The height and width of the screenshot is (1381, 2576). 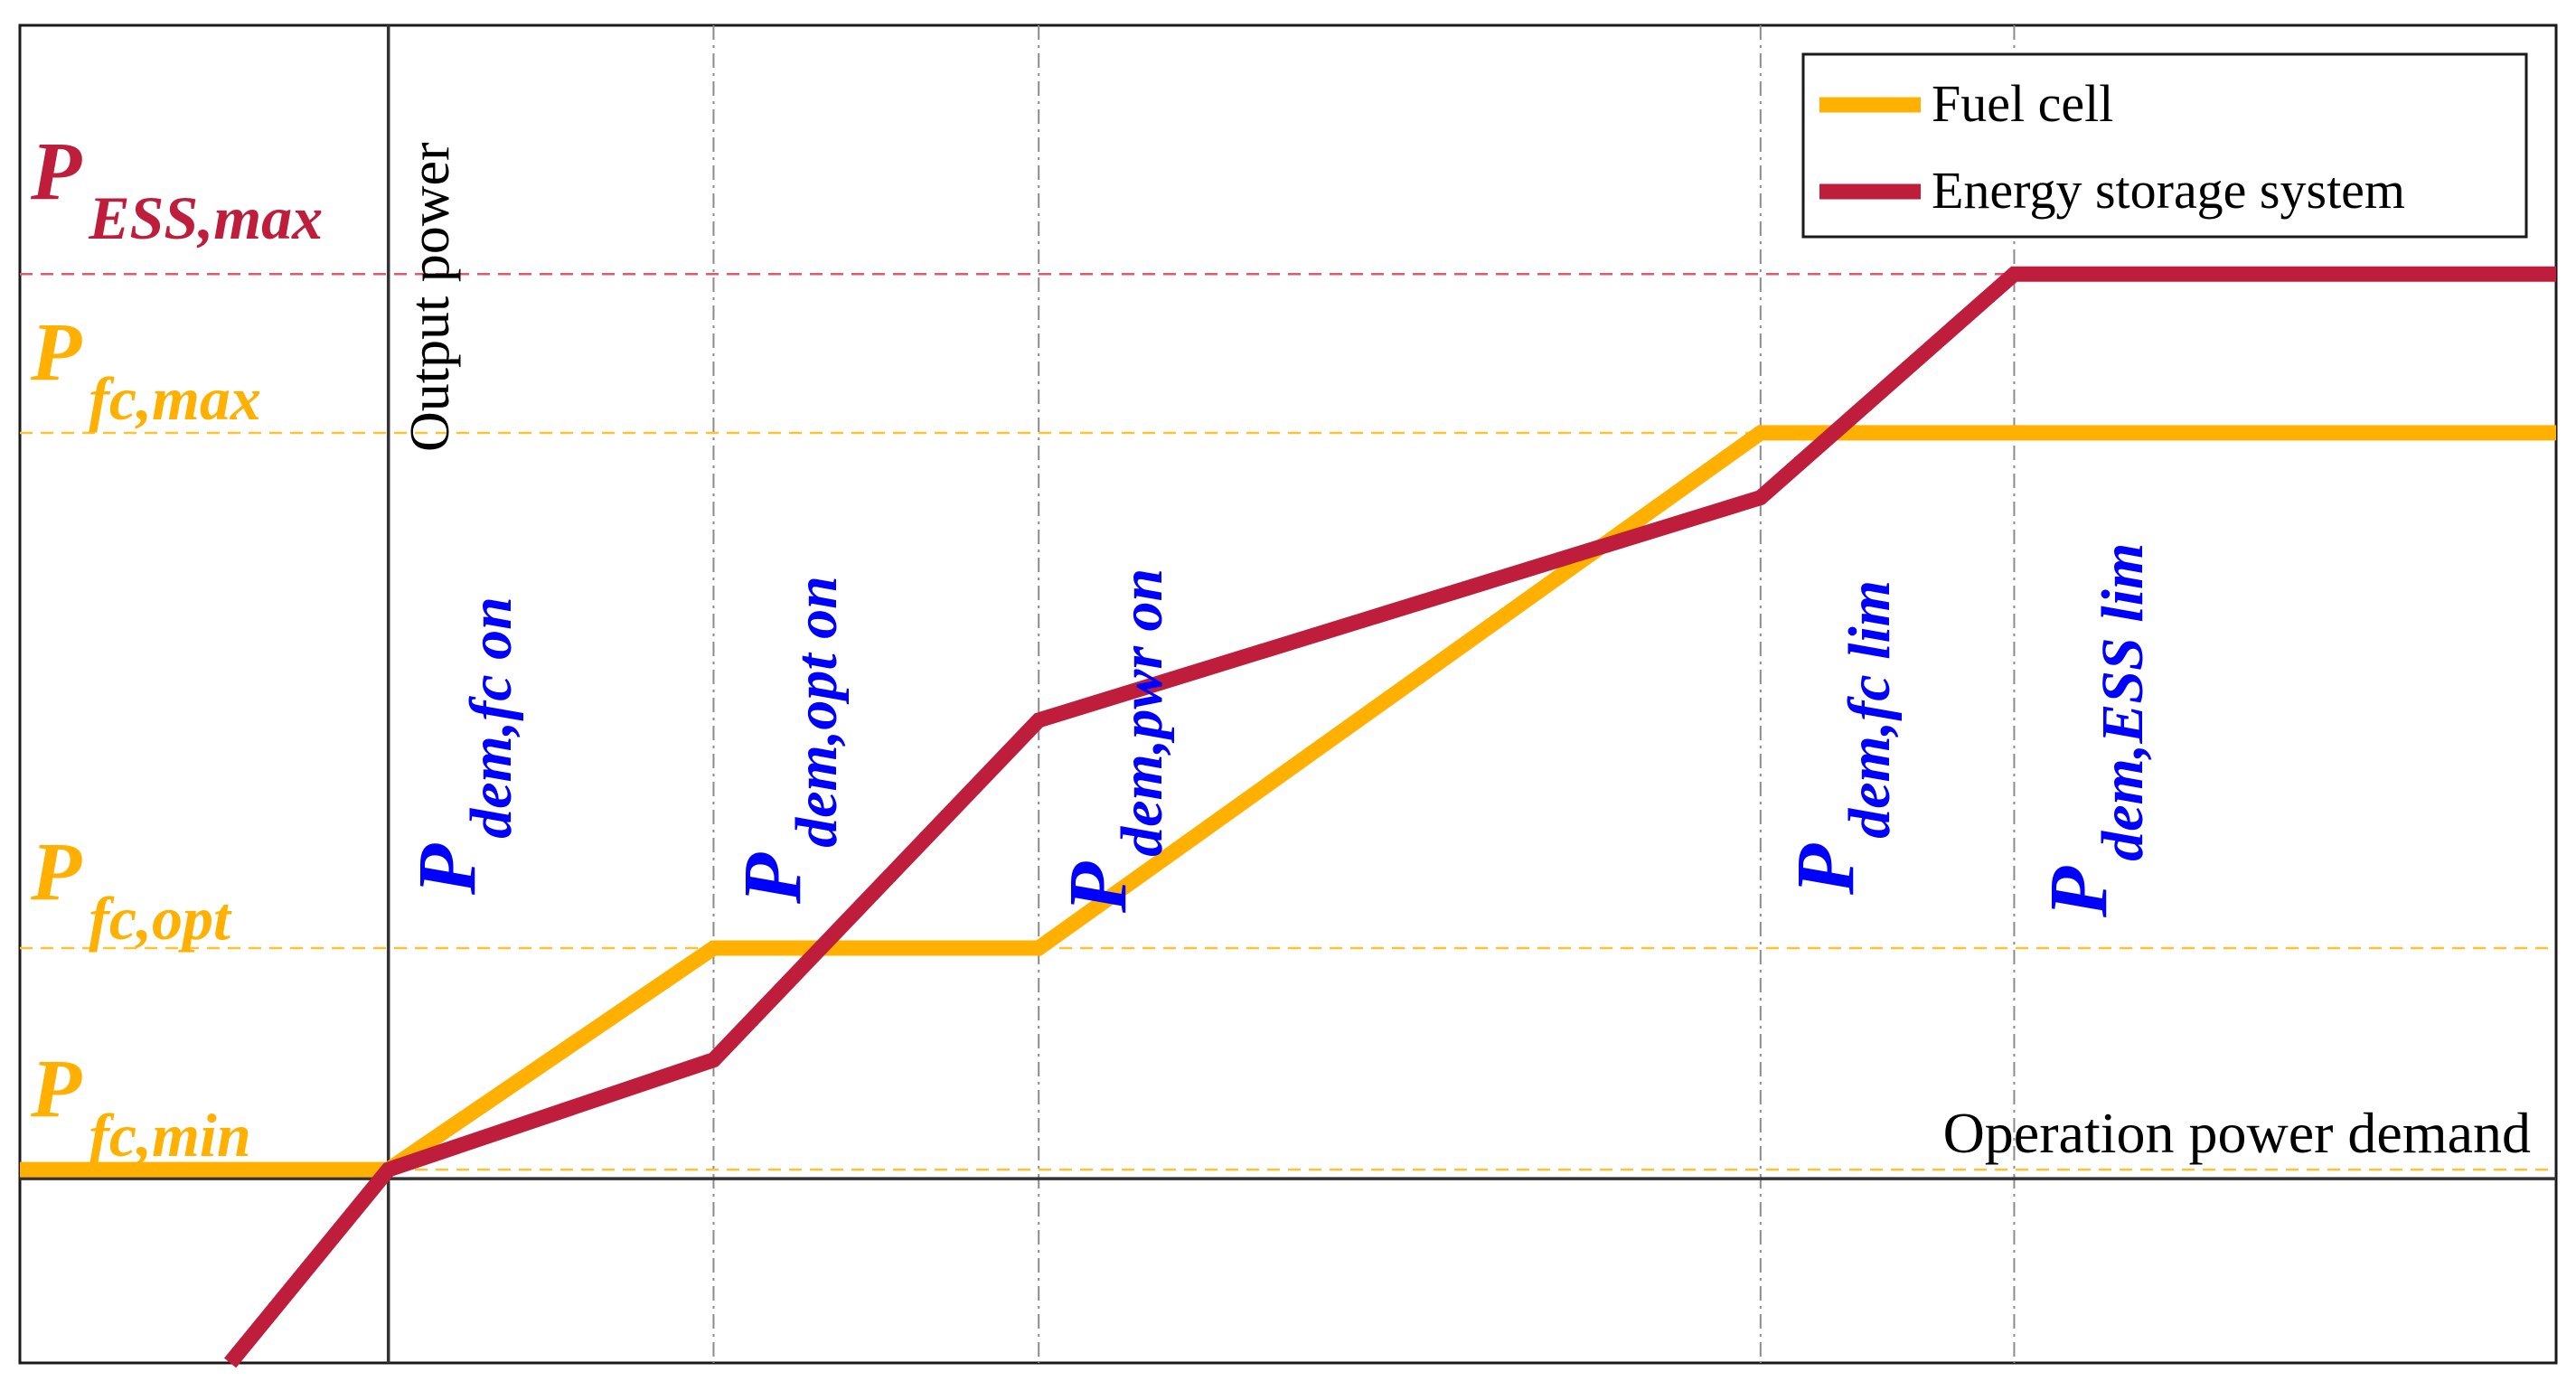 What do you see at coordinates (1142, 712) in the screenshot?
I see `threshold-label-sub: dem,pwr on` at bounding box center [1142, 712].